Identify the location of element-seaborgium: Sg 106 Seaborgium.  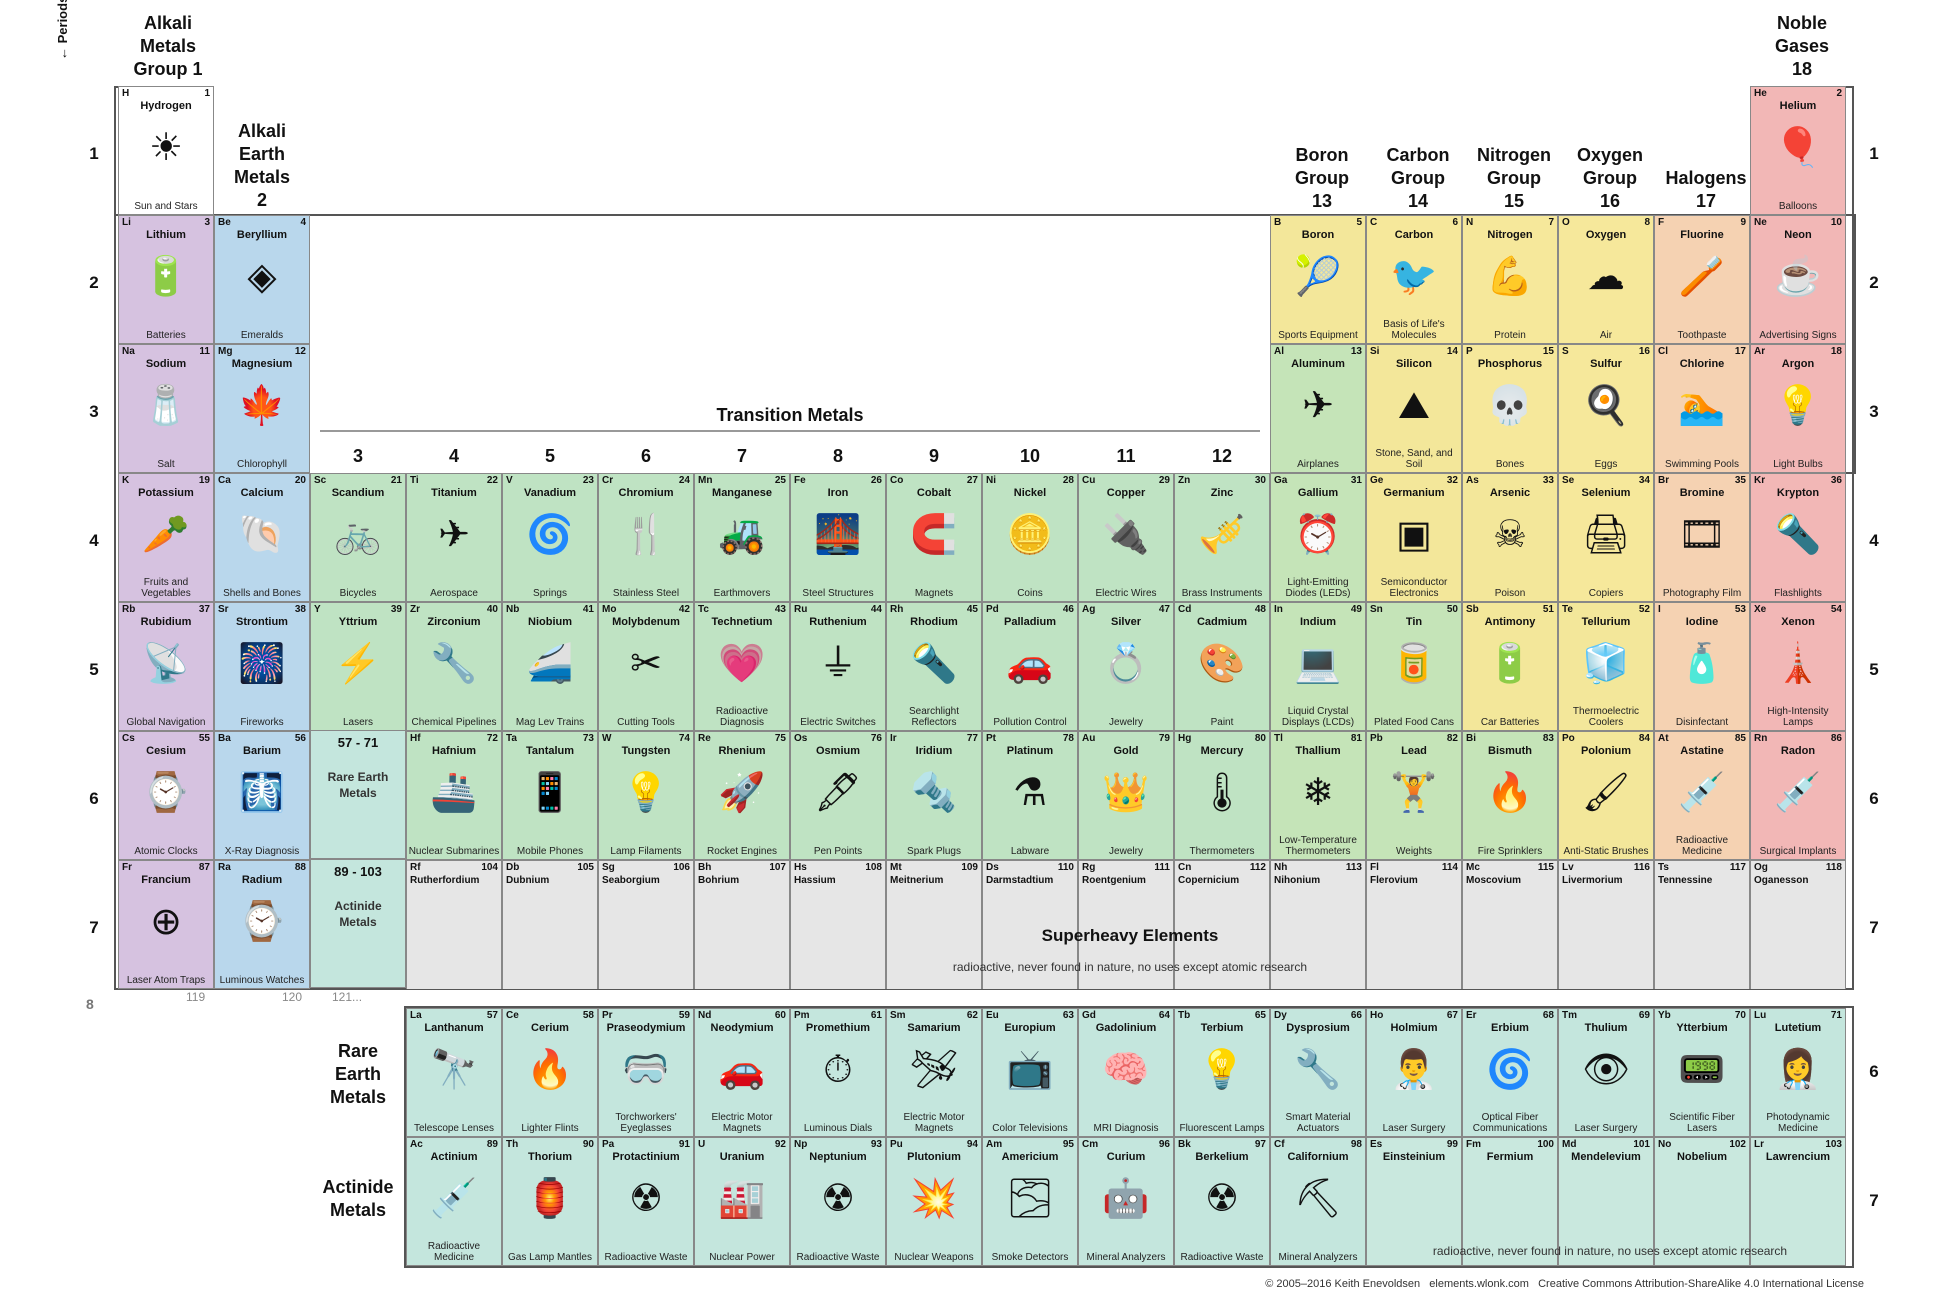
(646, 924).